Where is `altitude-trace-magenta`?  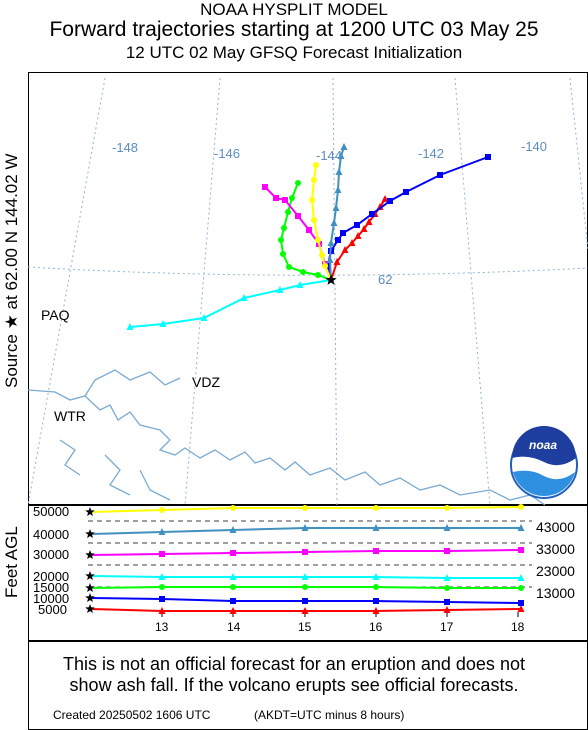 altitude-trace-magenta is located at coordinates (307, 552).